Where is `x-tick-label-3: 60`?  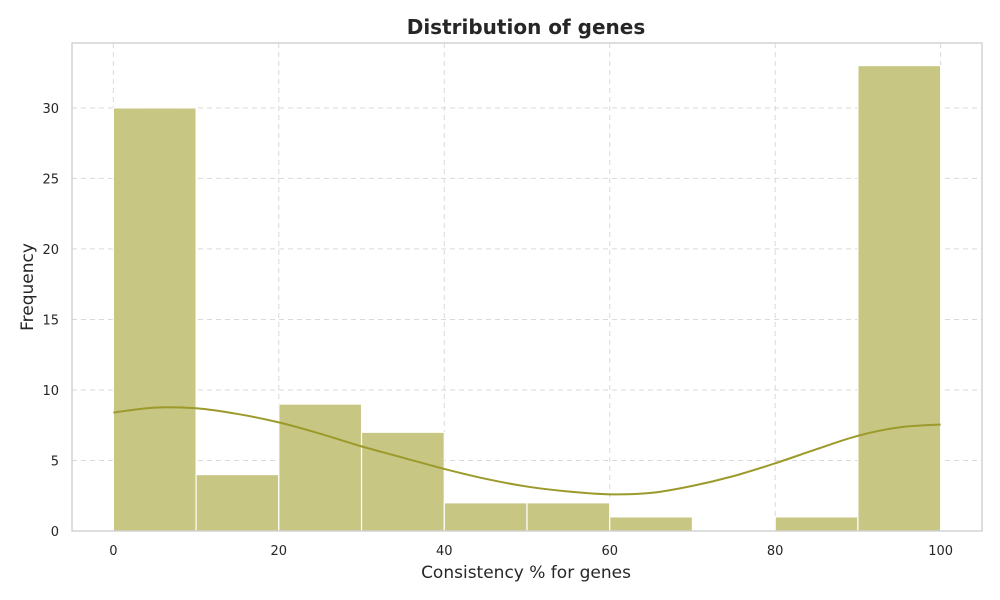
x-tick-label-3: 60 is located at coordinates (609, 551).